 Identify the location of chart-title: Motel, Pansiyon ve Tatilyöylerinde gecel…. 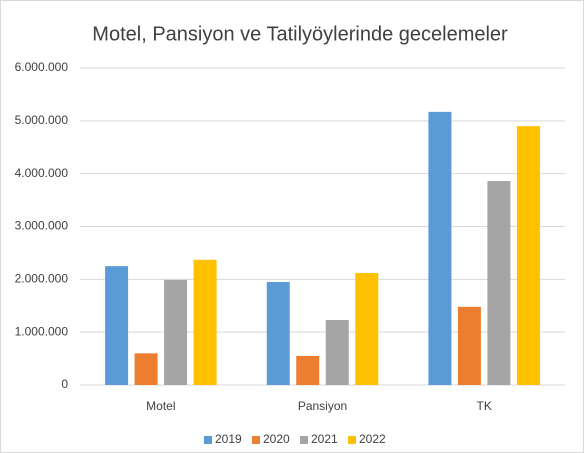
(300, 34).